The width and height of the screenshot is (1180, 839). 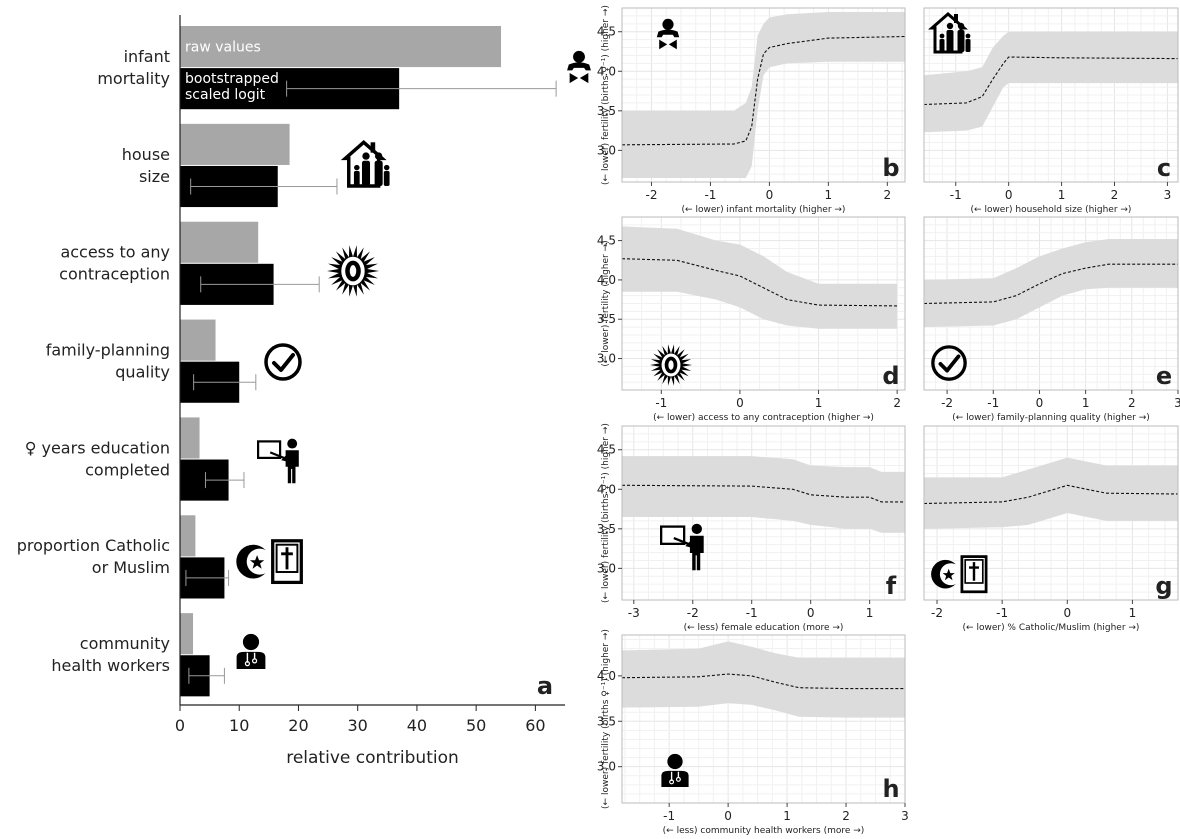 I want to click on book-page, so click(x=974, y=571).